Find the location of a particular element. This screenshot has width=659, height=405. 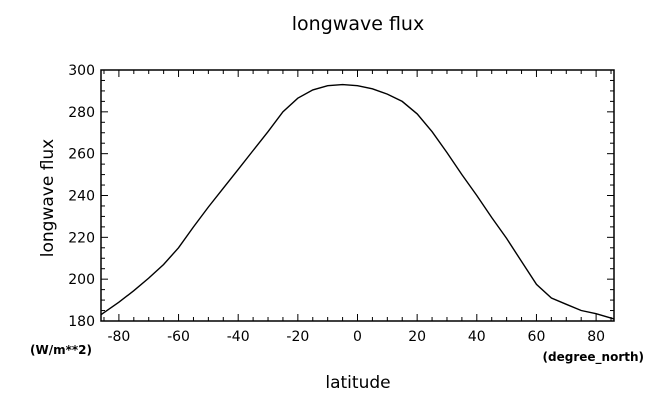

y-axis-unit: (W/m**2) is located at coordinates (61, 350).